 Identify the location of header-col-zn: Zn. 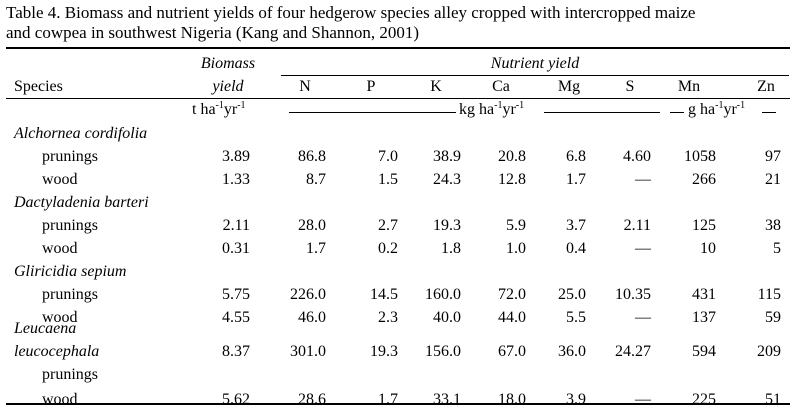
(766, 86).